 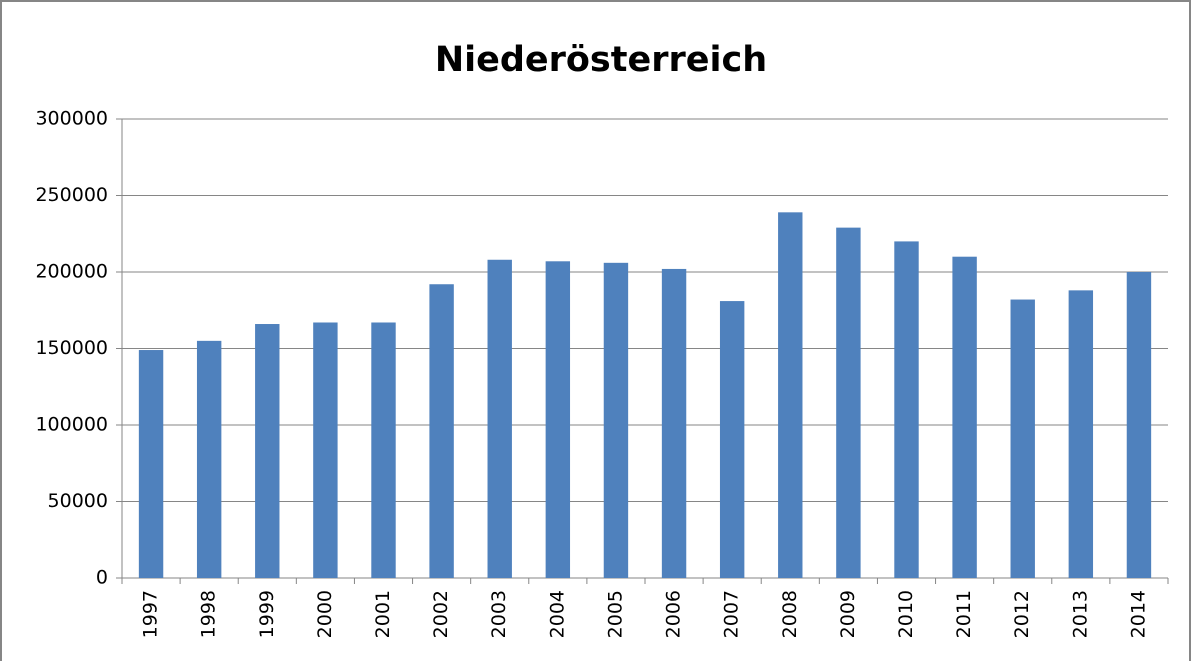 What do you see at coordinates (790, 614) in the screenshot?
I see `x-tick-label: 2008` at bounding box center [790, 614].